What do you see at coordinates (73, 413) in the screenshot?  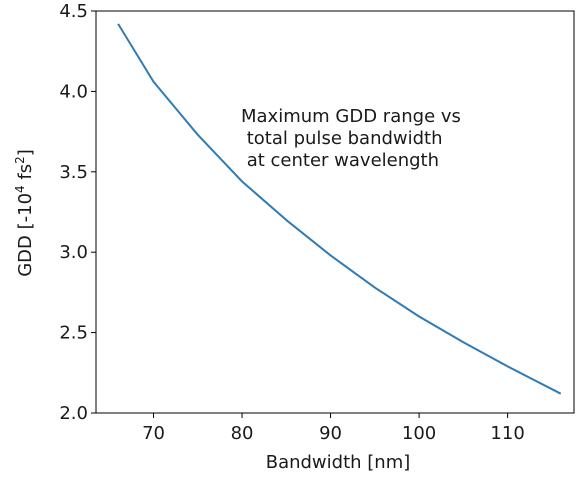 I see `y-tick-label: 2.0` at bounding box center [73, 413].